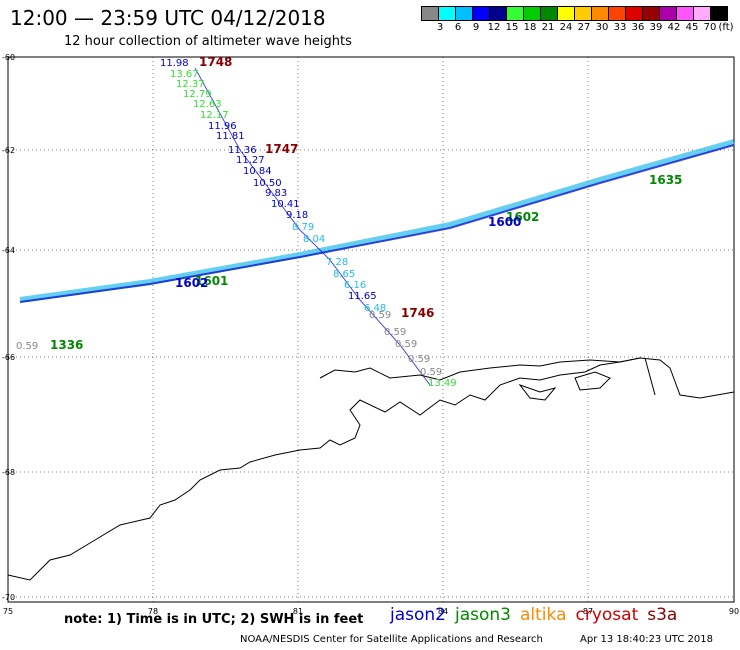  What do you see at coordinates (440, 27) in the screenshot?
I see `legend-label: 3` at bounding box center [440, 27].